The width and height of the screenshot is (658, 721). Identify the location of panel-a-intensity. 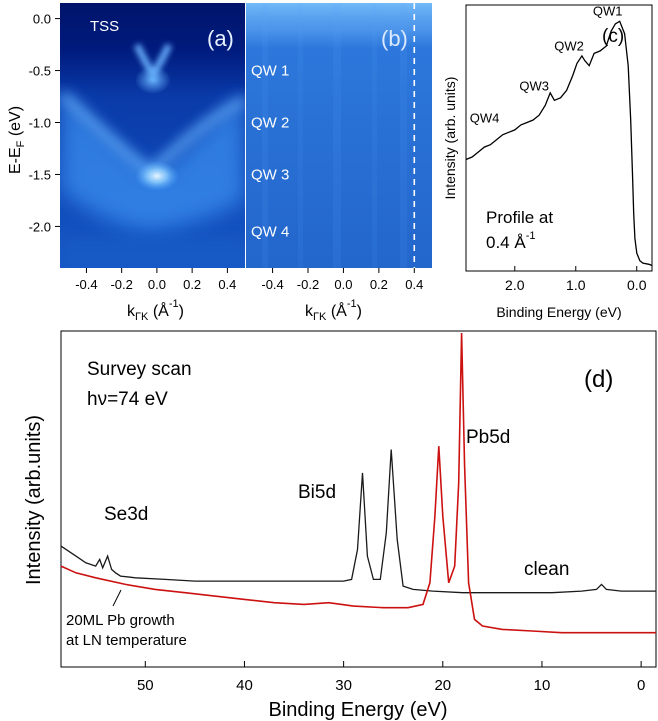
(152, 155).